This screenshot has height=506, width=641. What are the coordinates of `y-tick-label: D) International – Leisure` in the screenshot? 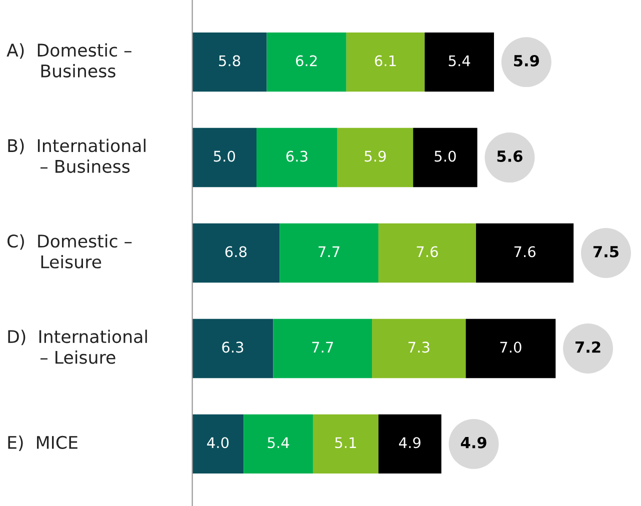 It's located at (77, 347).